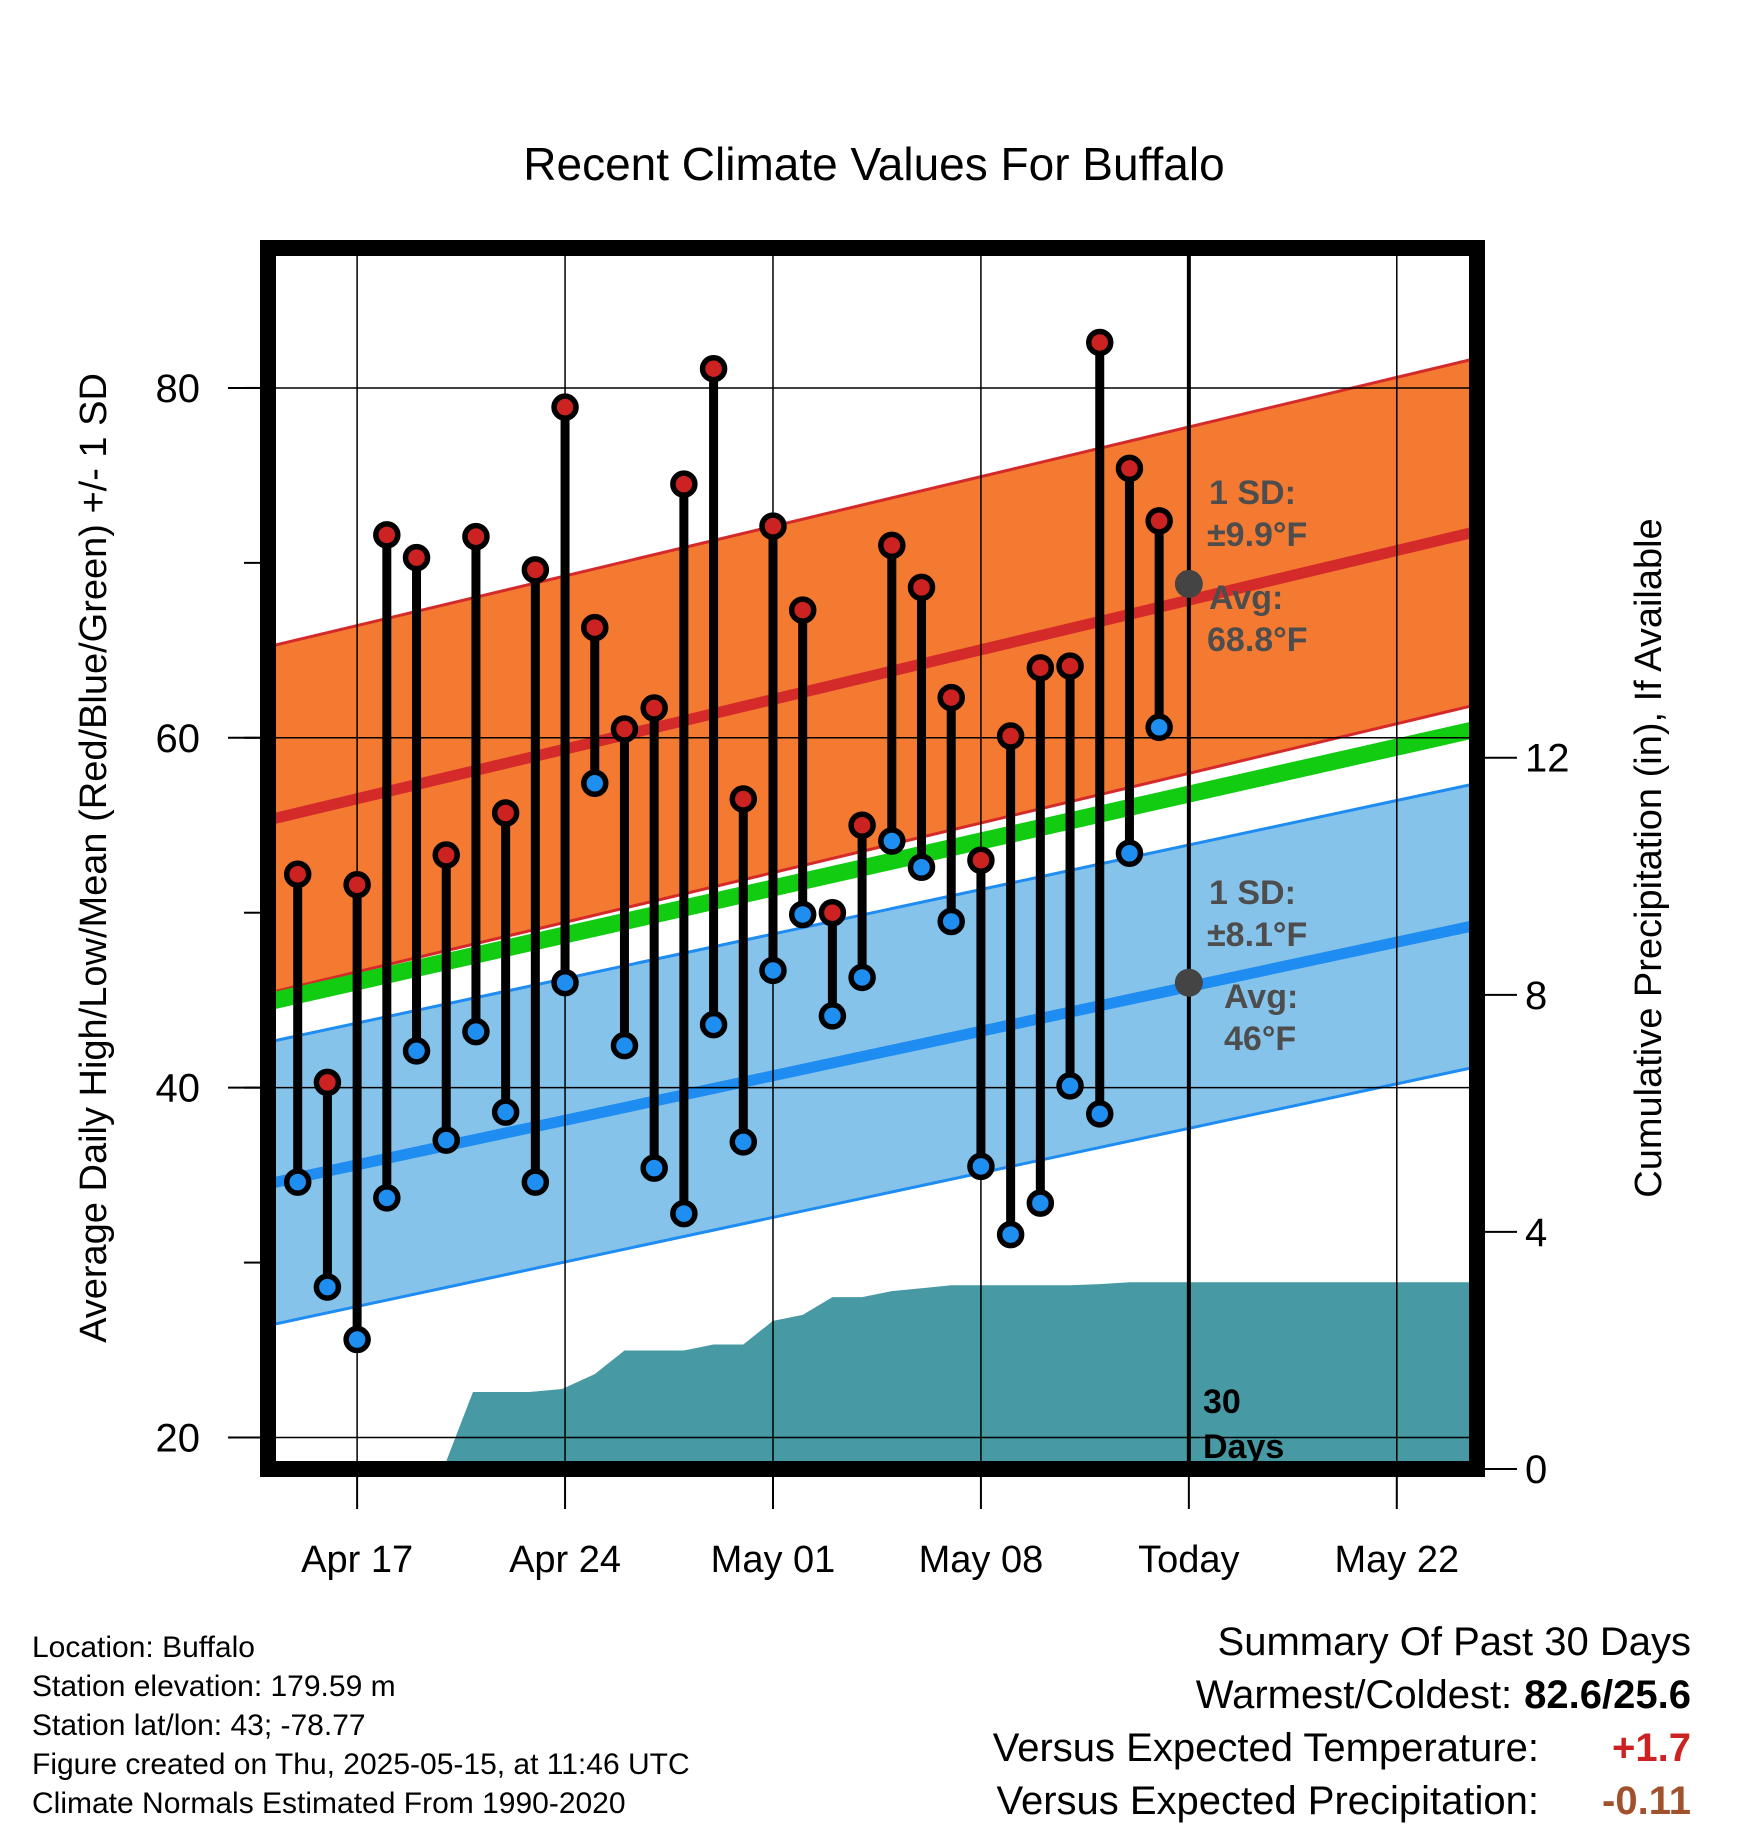  I want to click on x-tick-label: Apr 24, so click(565, 1560).